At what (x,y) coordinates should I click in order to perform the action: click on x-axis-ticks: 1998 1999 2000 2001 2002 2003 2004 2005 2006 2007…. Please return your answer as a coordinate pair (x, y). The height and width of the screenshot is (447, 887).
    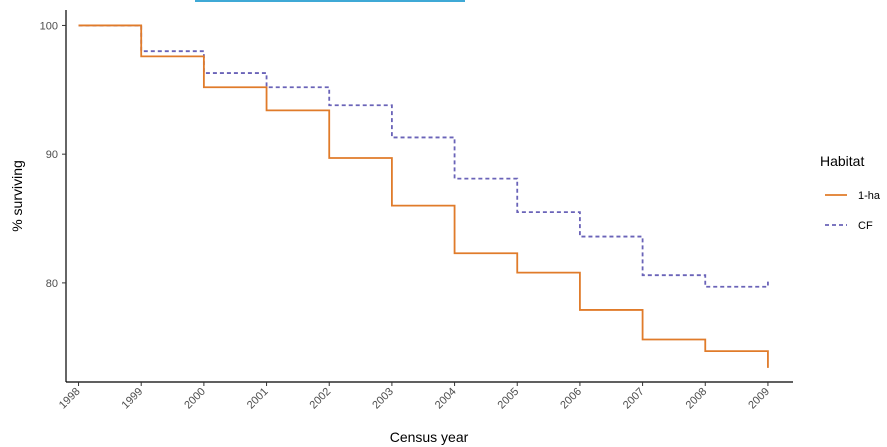
    Looking at the image, I should click on (414, 396).